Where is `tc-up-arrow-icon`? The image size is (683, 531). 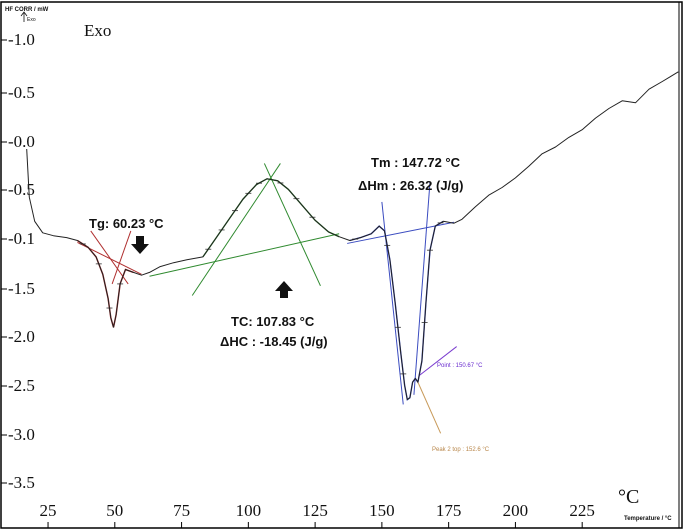
tc-up-arrow-icon is located at coordinates (284, 289).